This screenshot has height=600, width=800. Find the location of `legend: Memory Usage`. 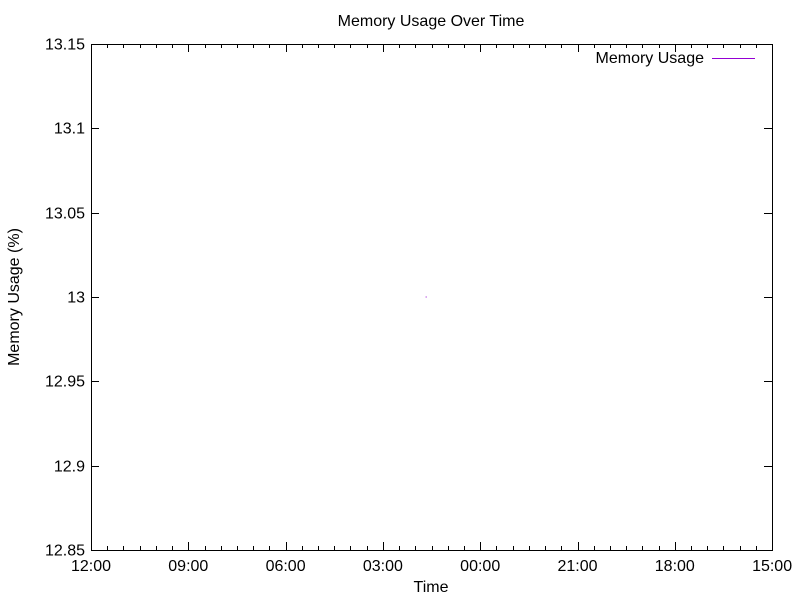

legend: Memory Usage is located at coordinates (675, 58).